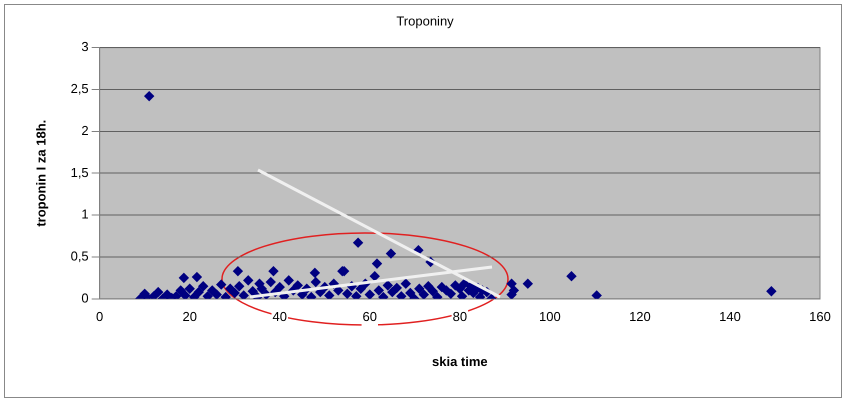  Describe the element at coordinates (85, 46) in the screenshot. I see `y-tick-label: 3` at that location.